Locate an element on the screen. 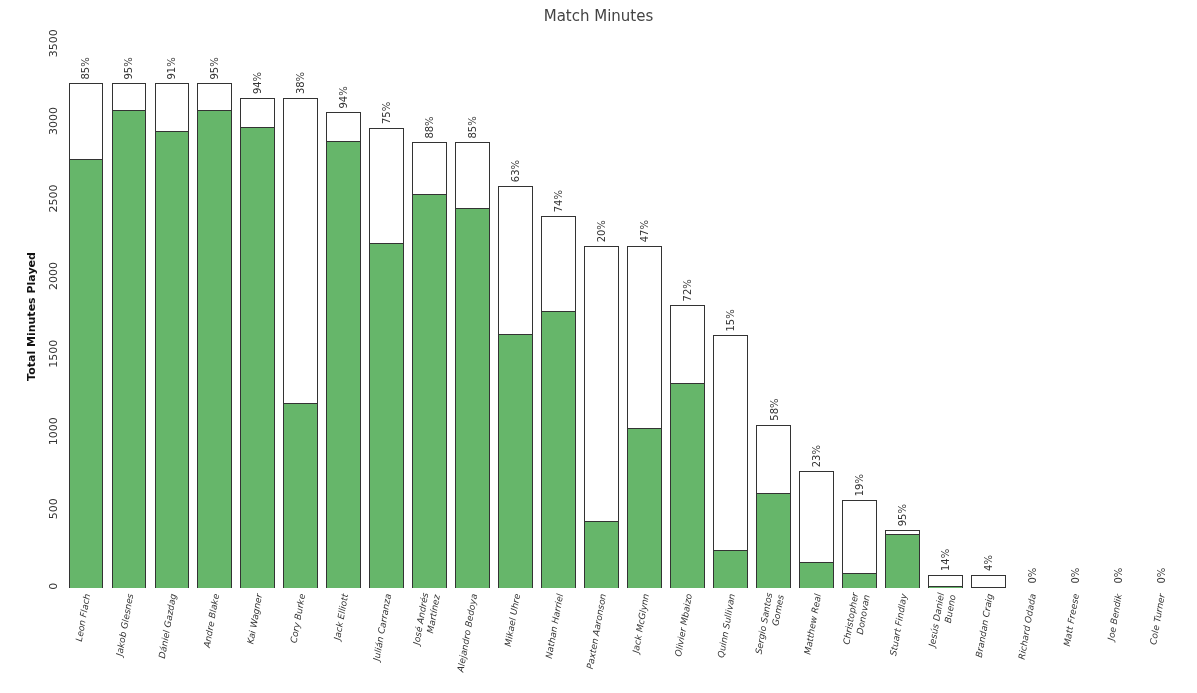  x-tick-label: Joe Bendik is located at coordinates (1115, 618).